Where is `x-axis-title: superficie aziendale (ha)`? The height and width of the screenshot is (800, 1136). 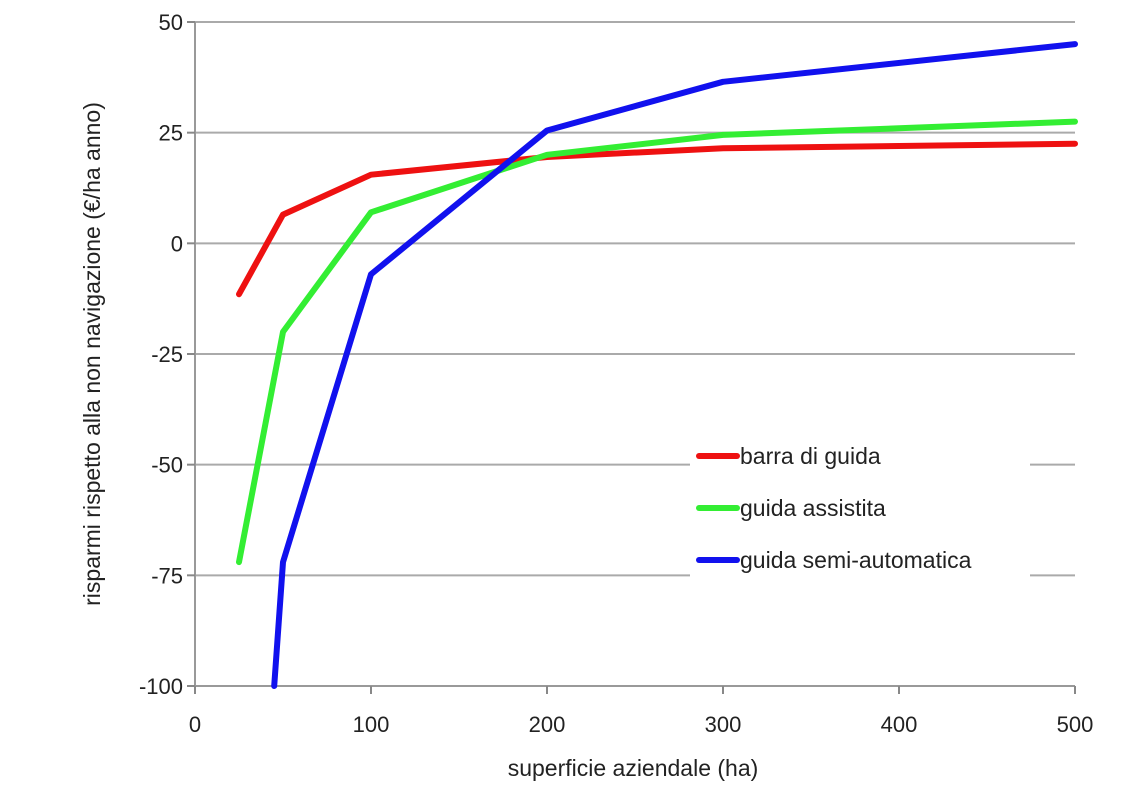 x-axis-title: superficie aziendale (ha) is located at coordinates (633, 768).